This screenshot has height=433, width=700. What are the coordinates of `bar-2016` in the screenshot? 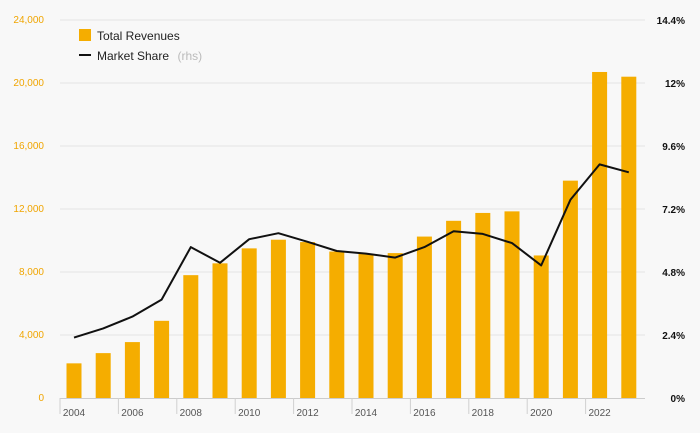 It's located at (424, 317).